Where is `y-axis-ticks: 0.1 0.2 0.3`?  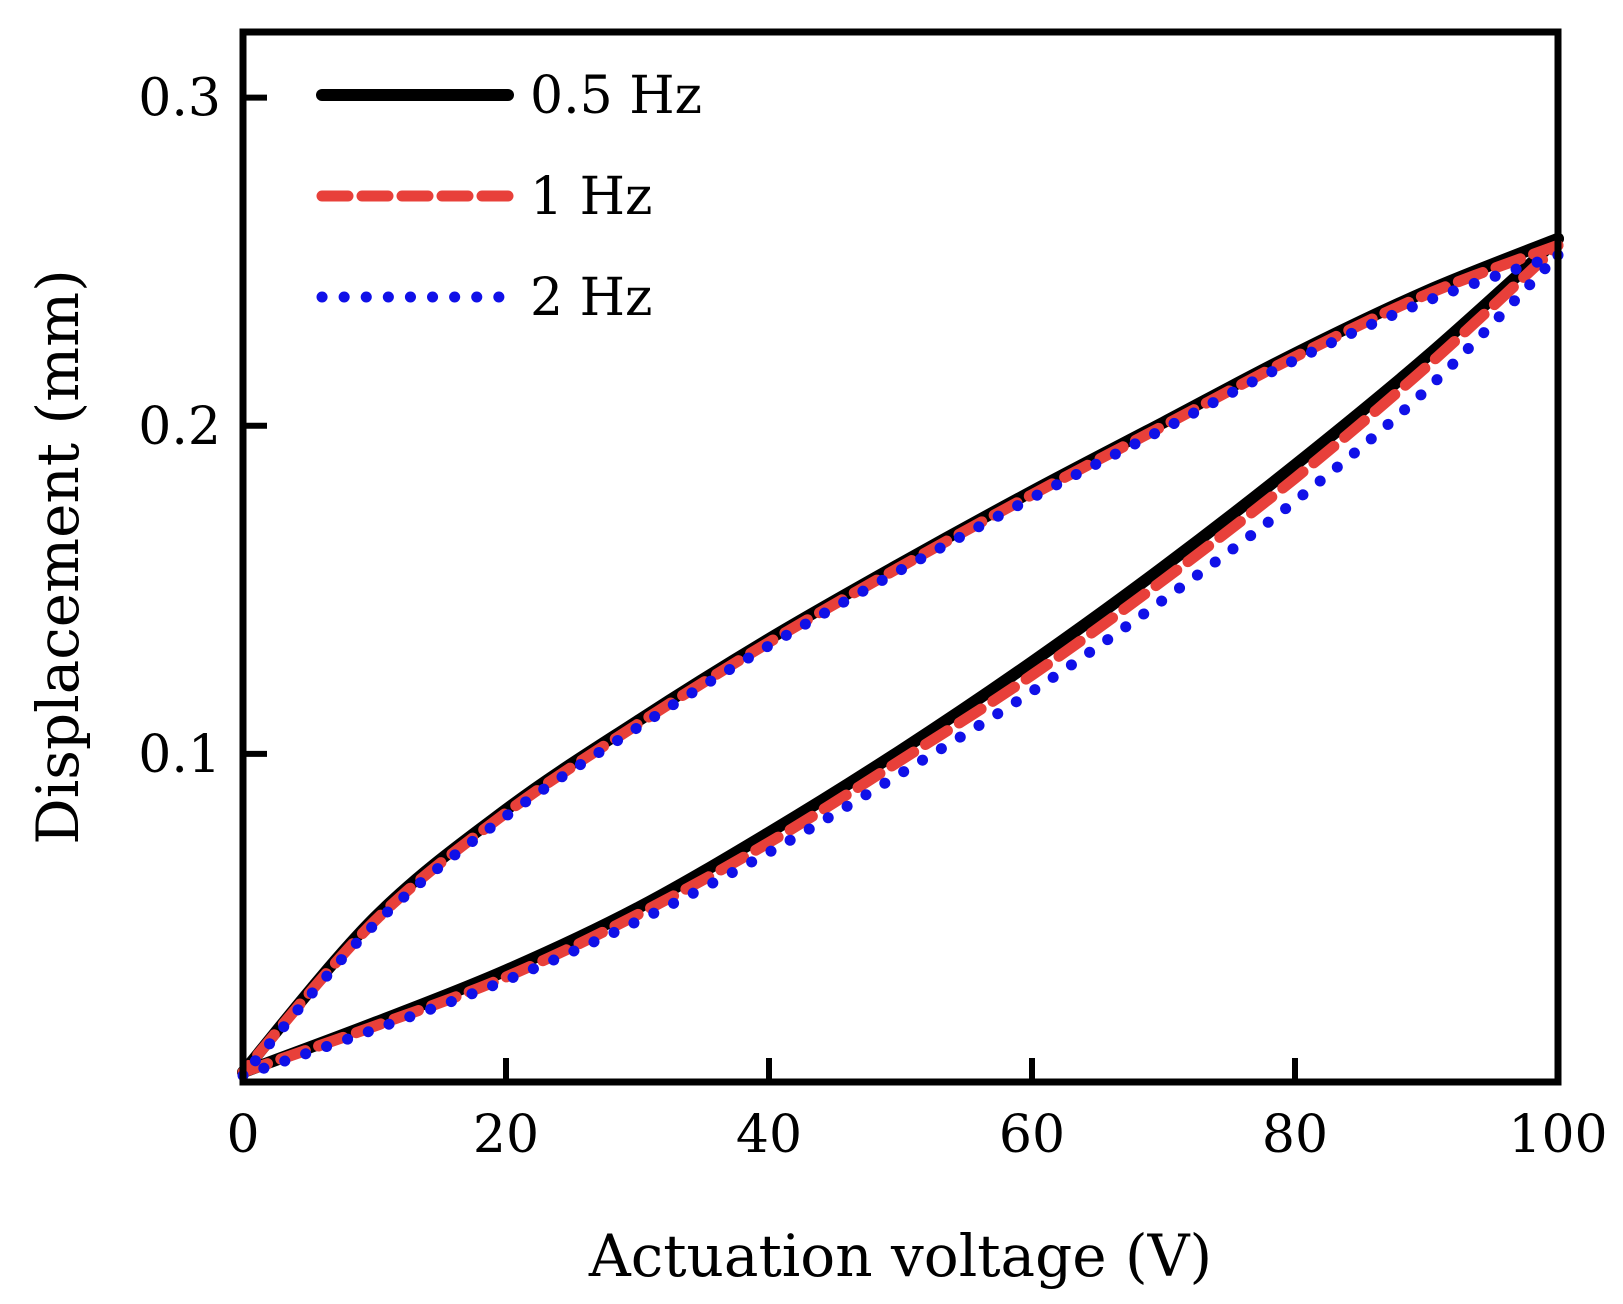
y-axis-ticks: 0.1 0.2 0.3 is located at coordinates (202, 427).